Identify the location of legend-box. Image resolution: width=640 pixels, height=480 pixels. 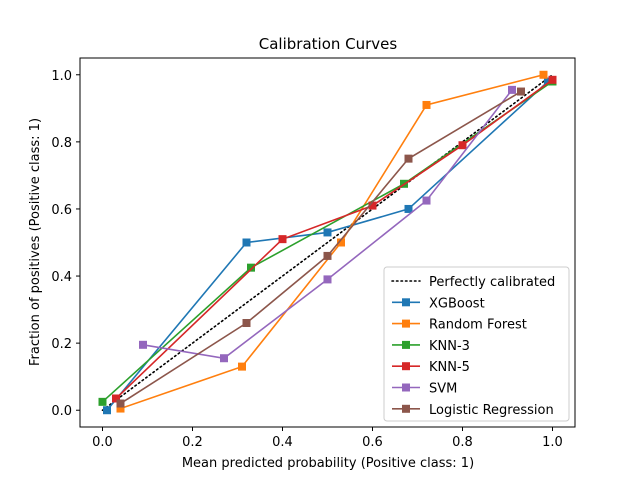
(476, 344).